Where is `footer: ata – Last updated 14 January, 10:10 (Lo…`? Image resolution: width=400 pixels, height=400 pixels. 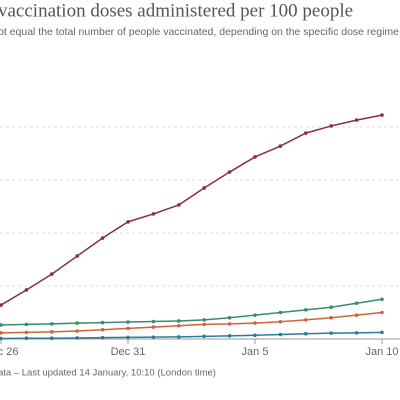
footer: ata – Last updated 14 January, 10:10 (Lo… is located at coordinates (108, 373).